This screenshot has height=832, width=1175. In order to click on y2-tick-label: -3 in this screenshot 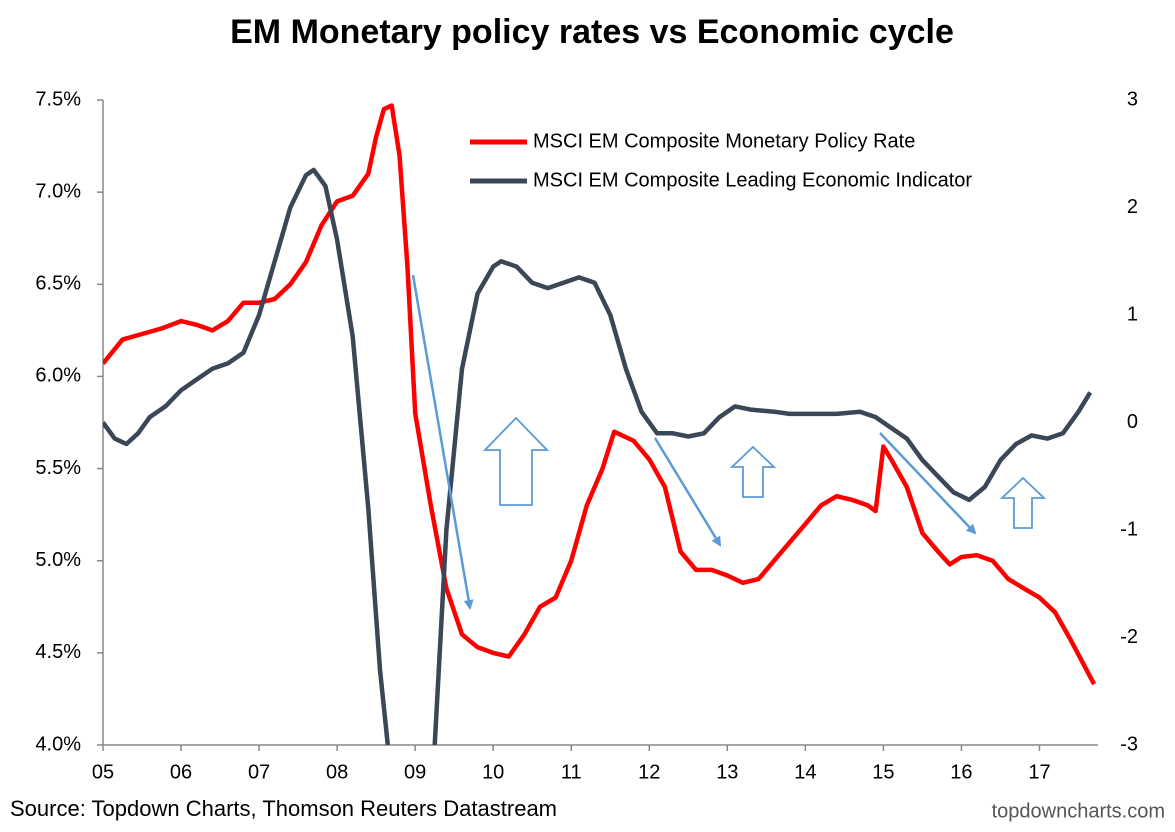, I will do `click(1129, 744)`.